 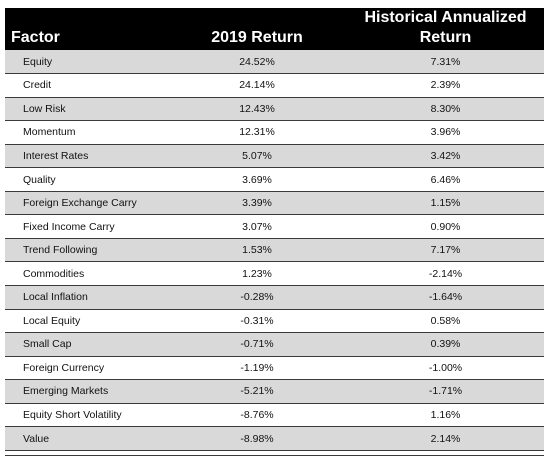 I want to click on factor-cell: Commodities, so click(x=86, y=273).